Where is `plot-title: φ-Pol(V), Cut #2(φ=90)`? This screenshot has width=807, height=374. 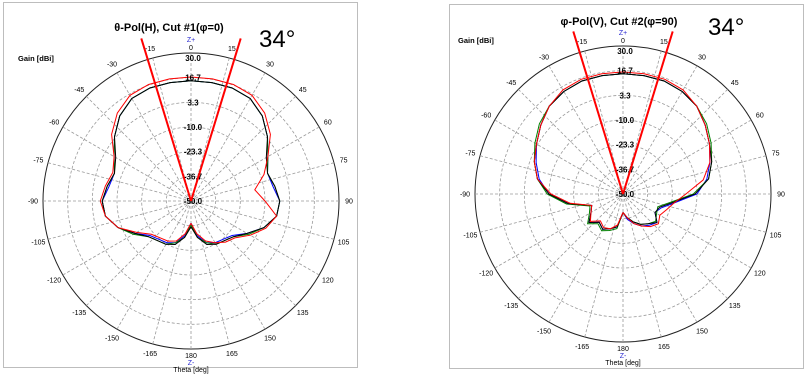
plot-title: φ-Pol(V), Cut #2(φ=90) is located at coordinates (619, 22).